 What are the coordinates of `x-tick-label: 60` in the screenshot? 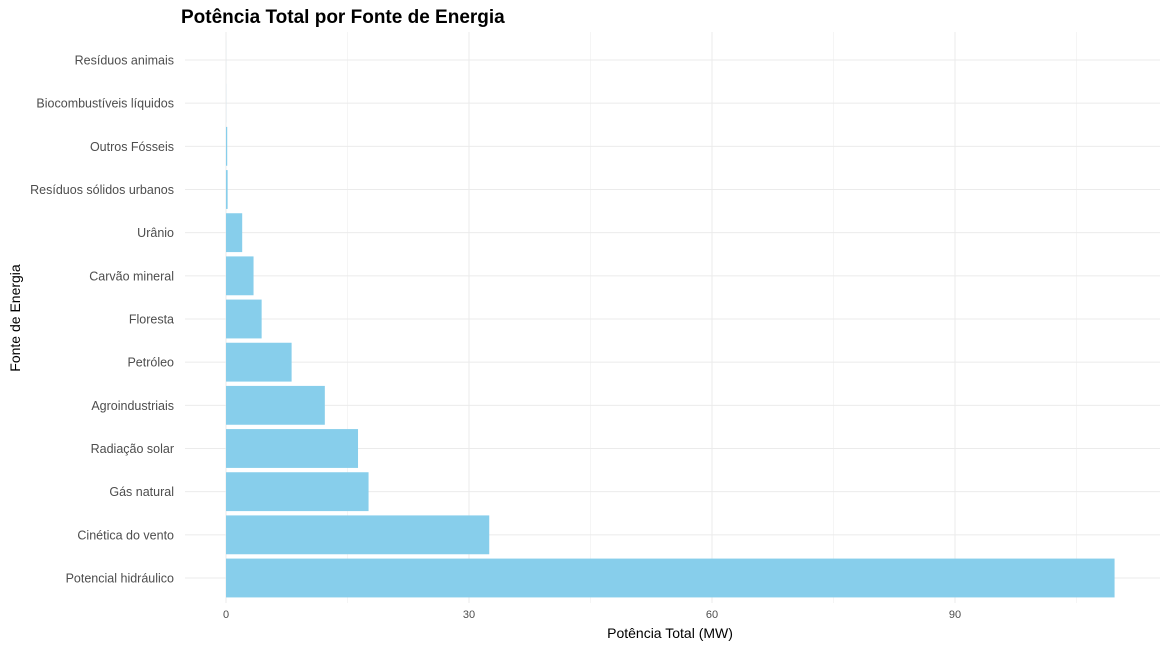 It's located at (712, 615).